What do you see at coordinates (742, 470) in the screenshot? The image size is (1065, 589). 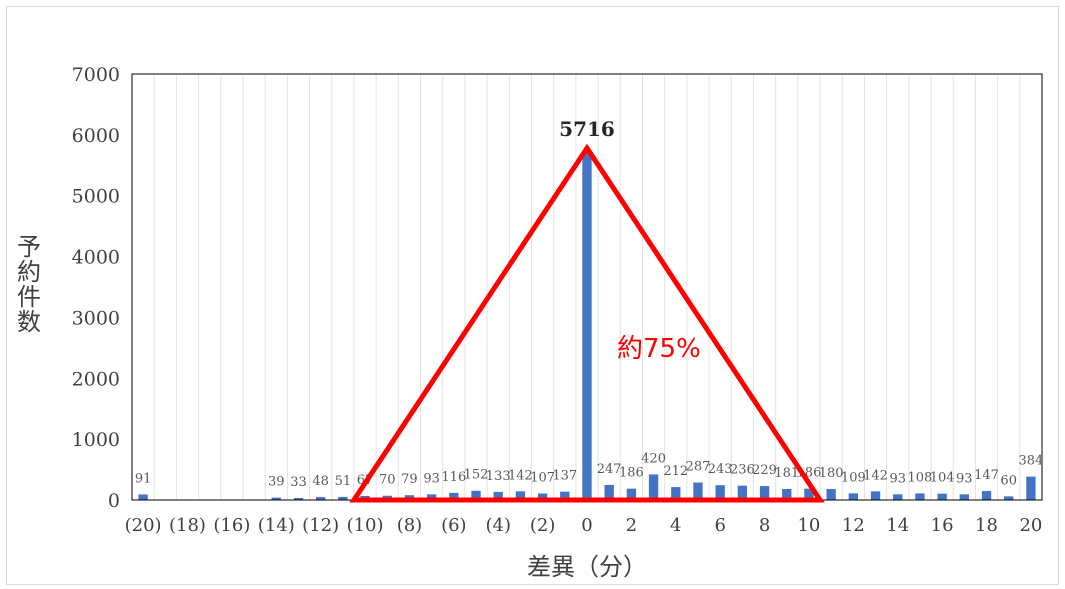 I see `data-label: 236` at bounding box center [742, 470].